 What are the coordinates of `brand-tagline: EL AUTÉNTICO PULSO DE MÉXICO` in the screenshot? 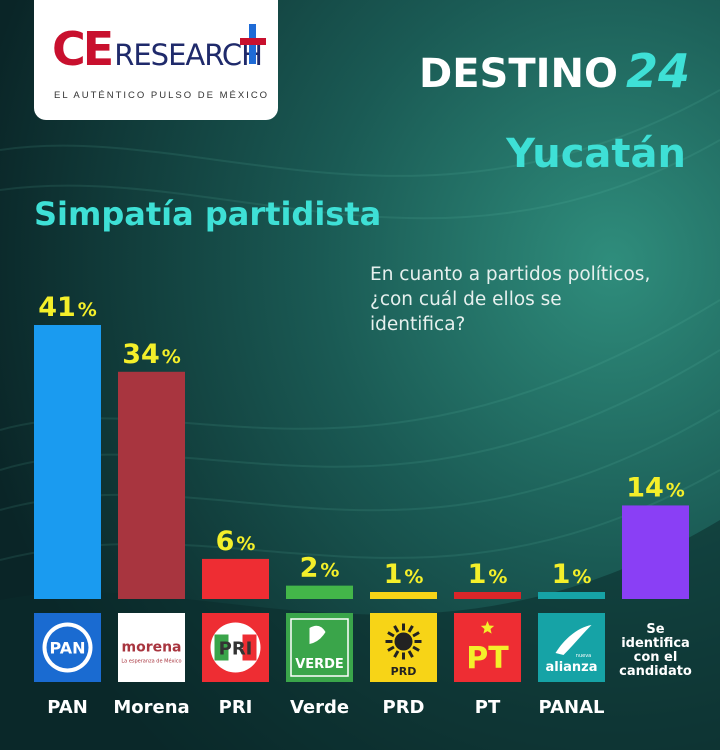 It's located at (162, 95).